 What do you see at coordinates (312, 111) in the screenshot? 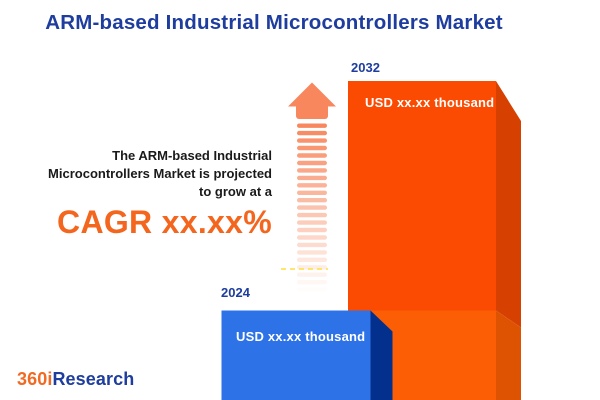
I see `arrow-head-base` at bounding box center [312, 111].